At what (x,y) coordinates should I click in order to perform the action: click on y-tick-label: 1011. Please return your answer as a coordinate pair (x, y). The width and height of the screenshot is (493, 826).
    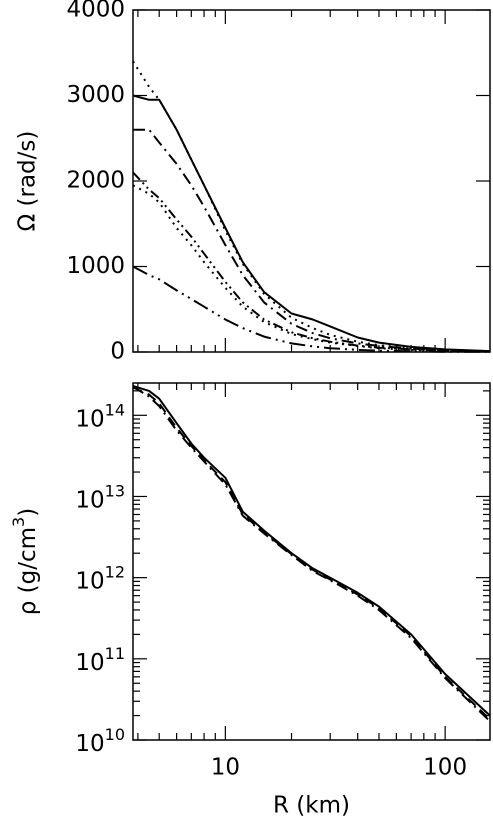
    Looking at the image, I should click on (100, 659).